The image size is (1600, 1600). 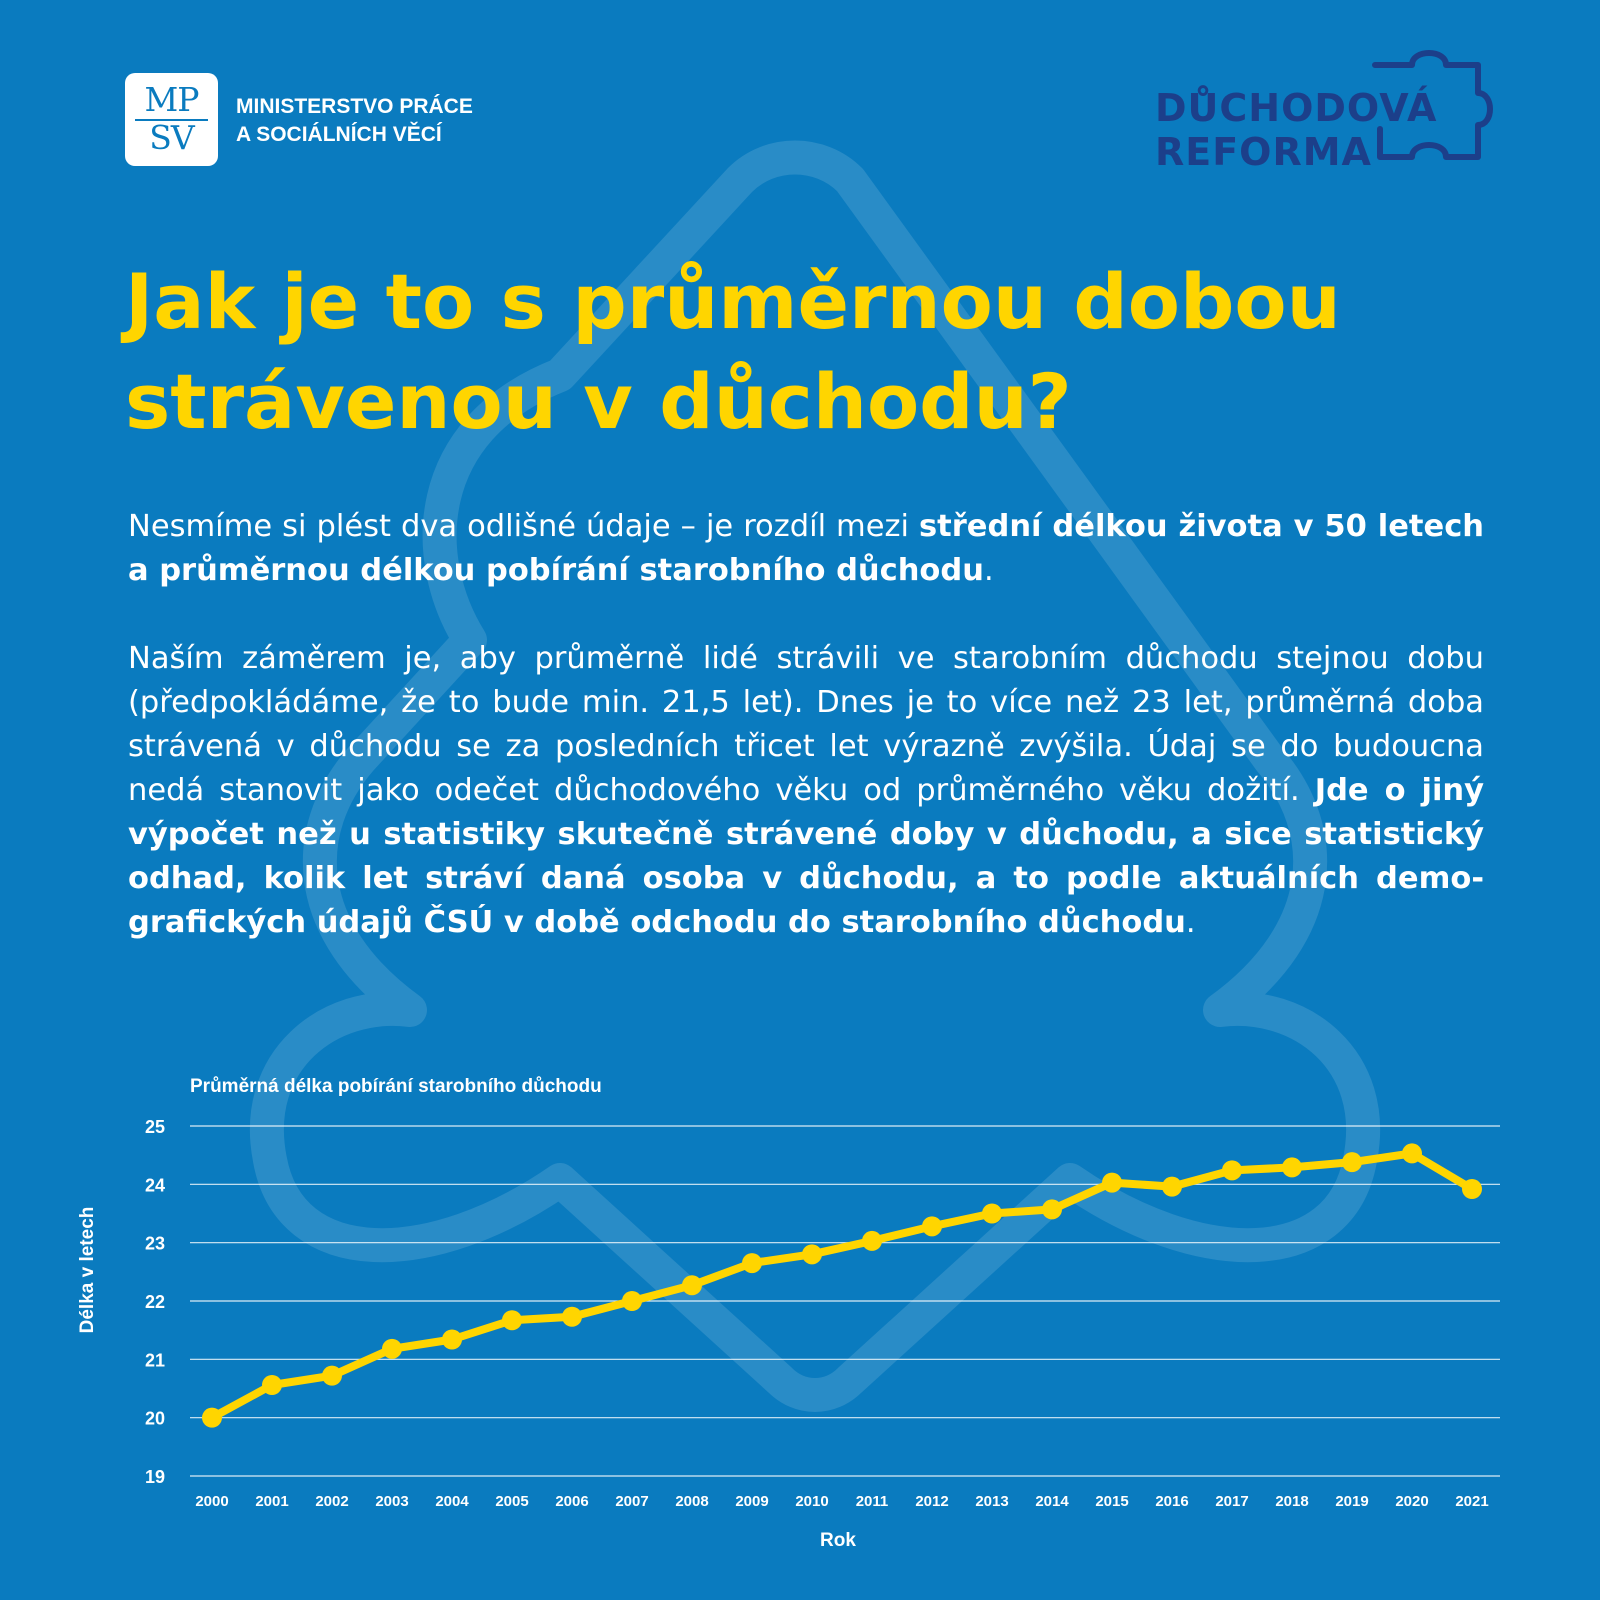 What do you see at coordinates (1471, 1501) in the screenshot?
I see `x-tick-label: 2021` at bounding box center [1471, 1501].